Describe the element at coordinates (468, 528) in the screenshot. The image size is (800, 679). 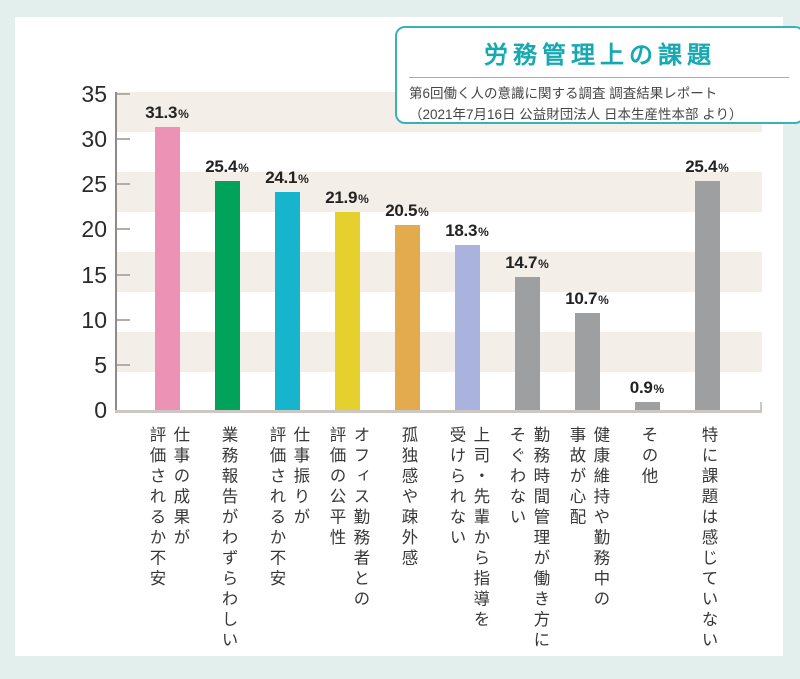
I see `x-axis-category-label: 上司・先輩から指導を 受けられない` at that location.